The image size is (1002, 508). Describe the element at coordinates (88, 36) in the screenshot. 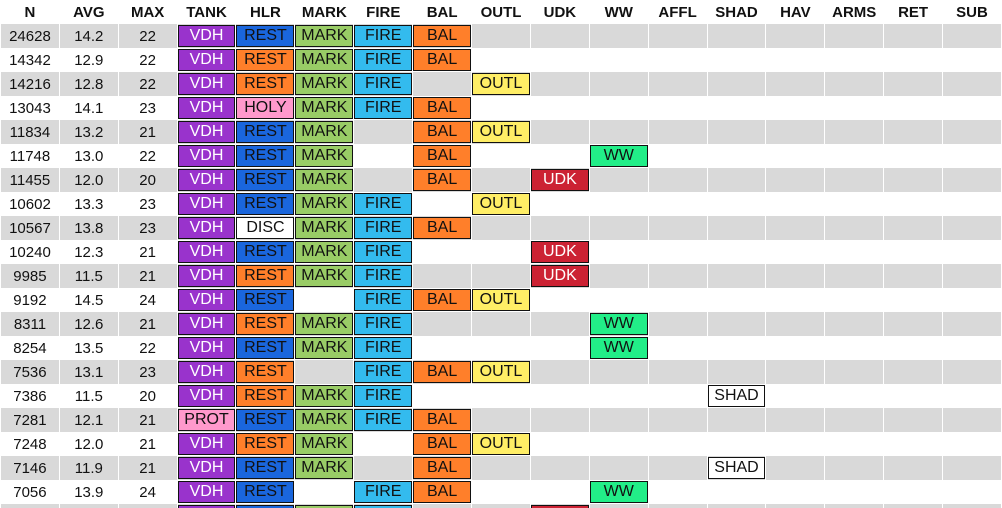

I see `cell-avg: 14.2` at that location.